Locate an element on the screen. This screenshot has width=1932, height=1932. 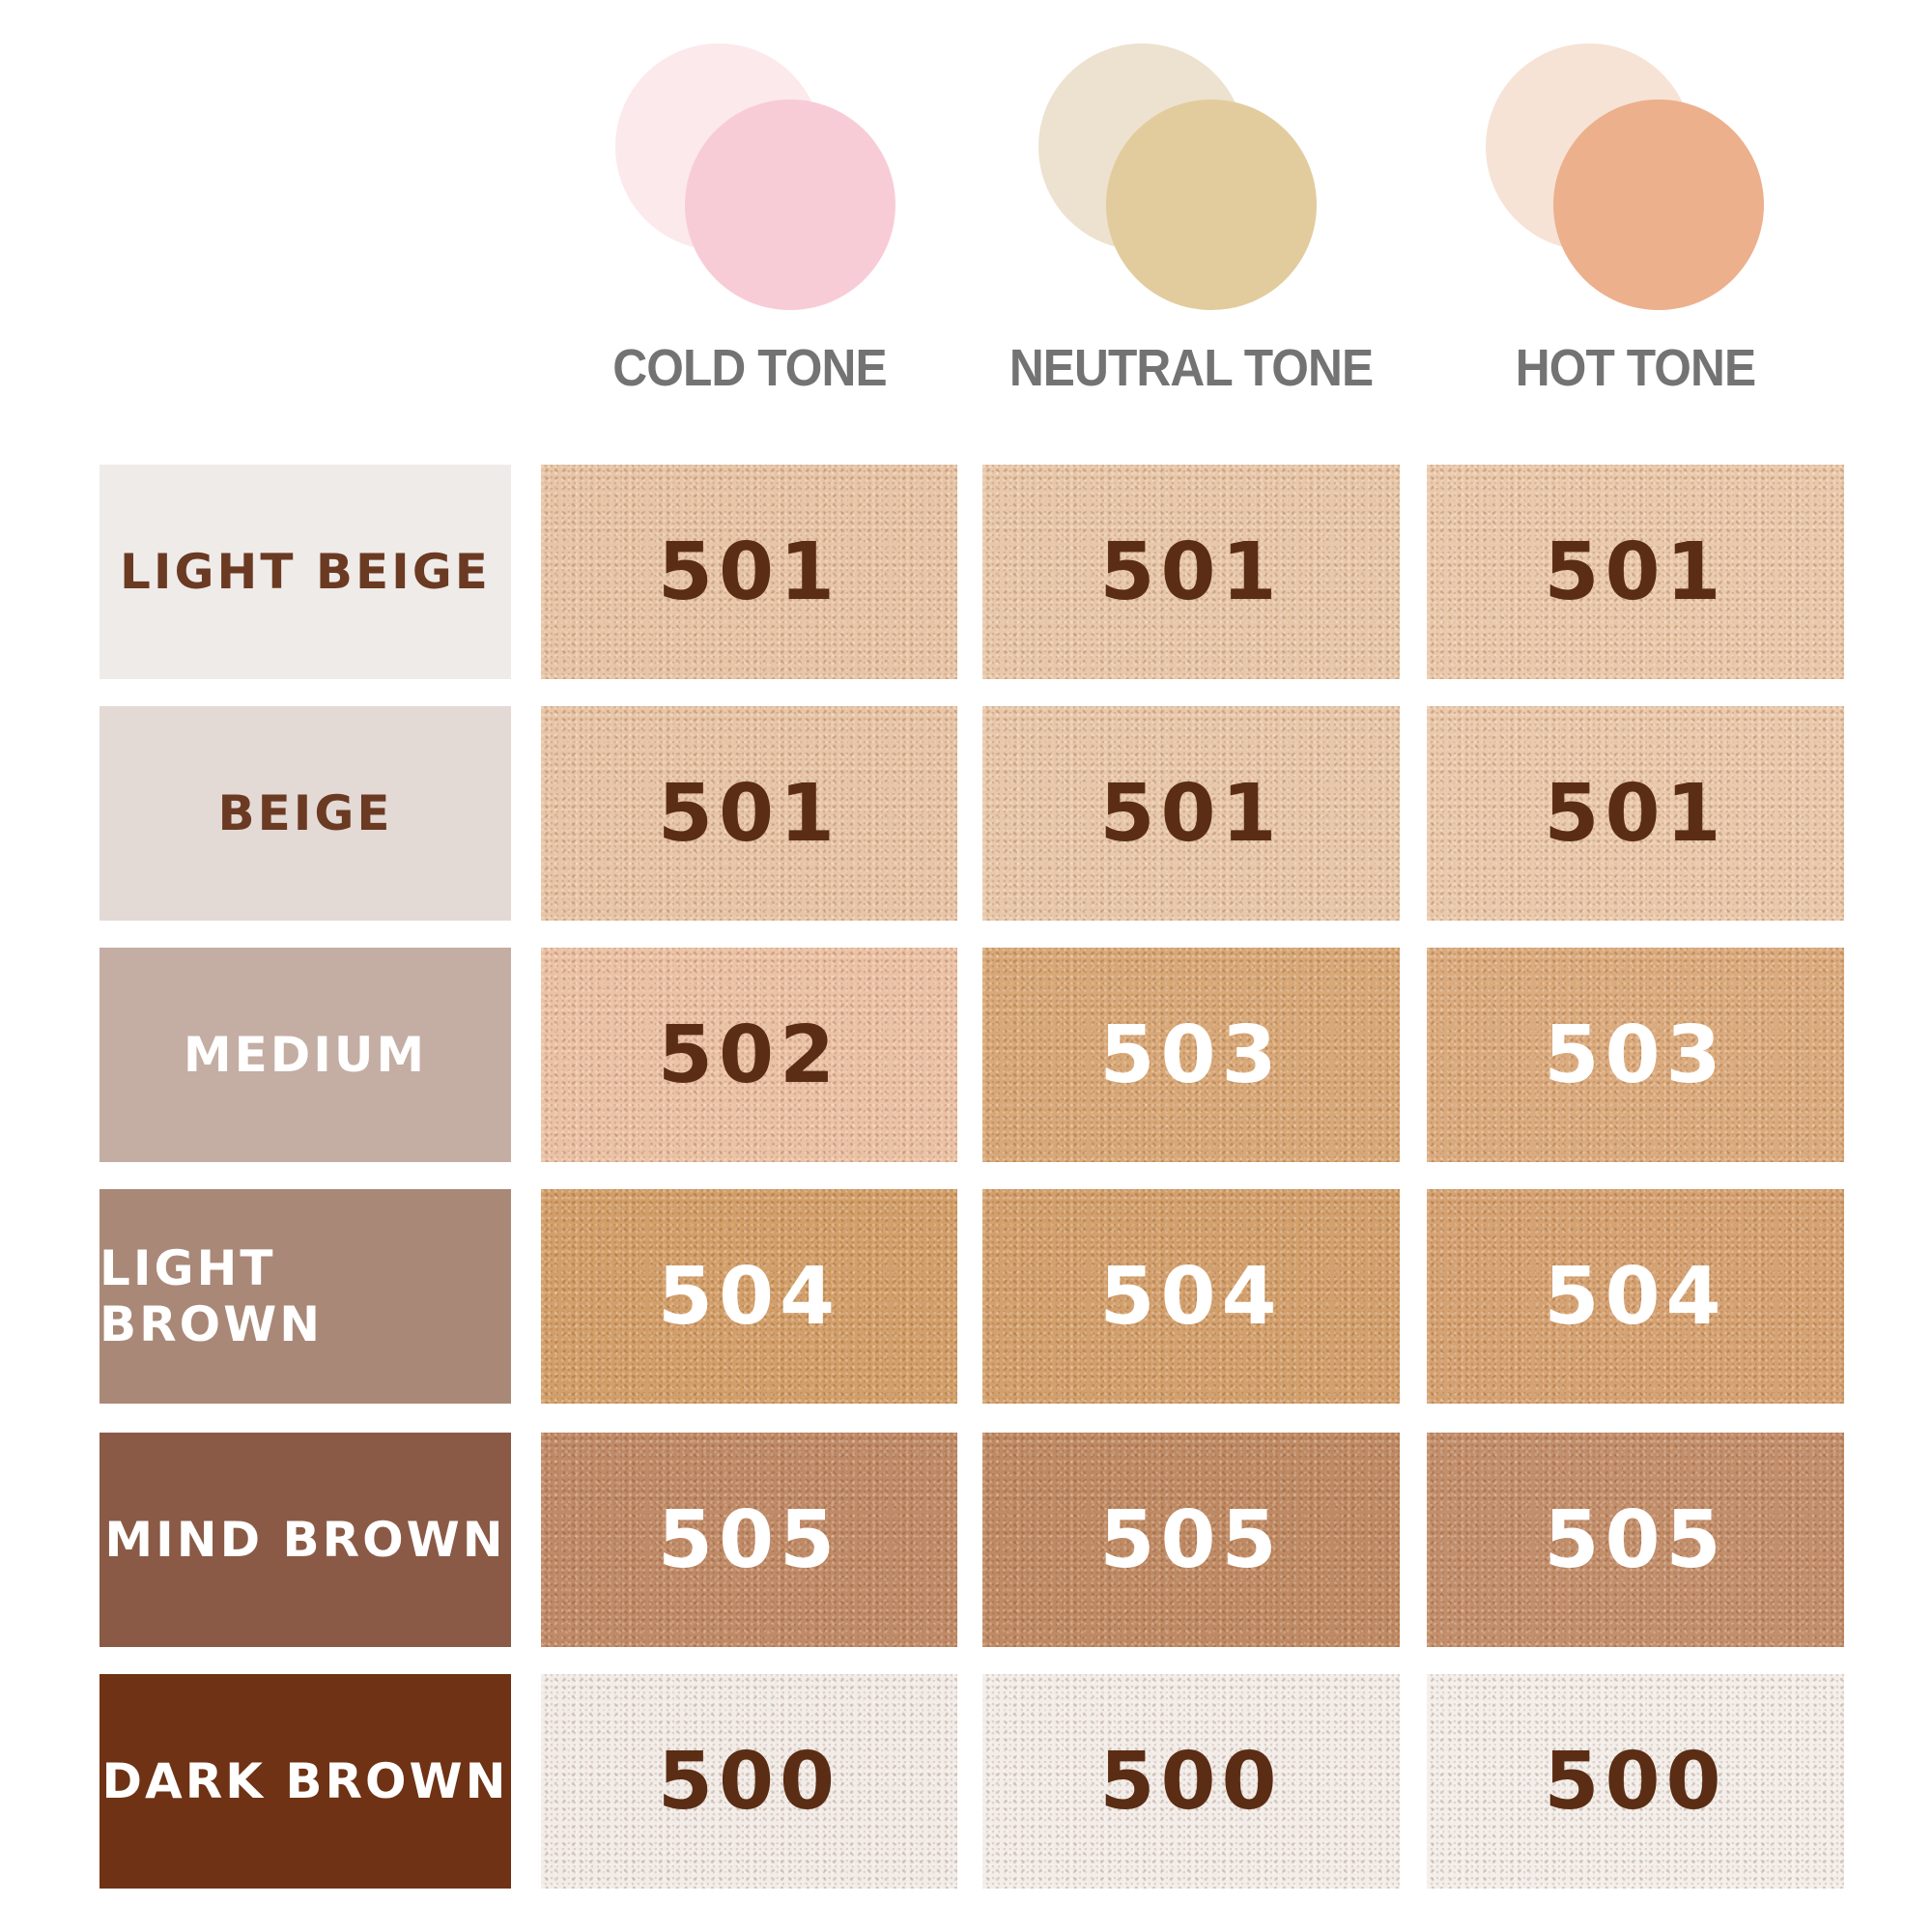
row-label-light-beige: LIGHT BEIGE is located at coordinates (305, 572).